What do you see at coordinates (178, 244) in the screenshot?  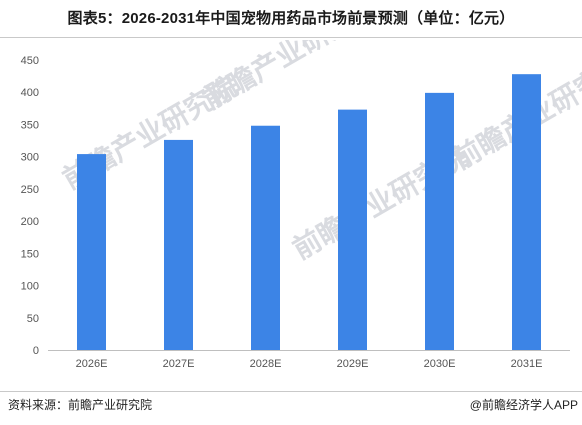 I see `bar-2027E` at bounding box center [178, 244].